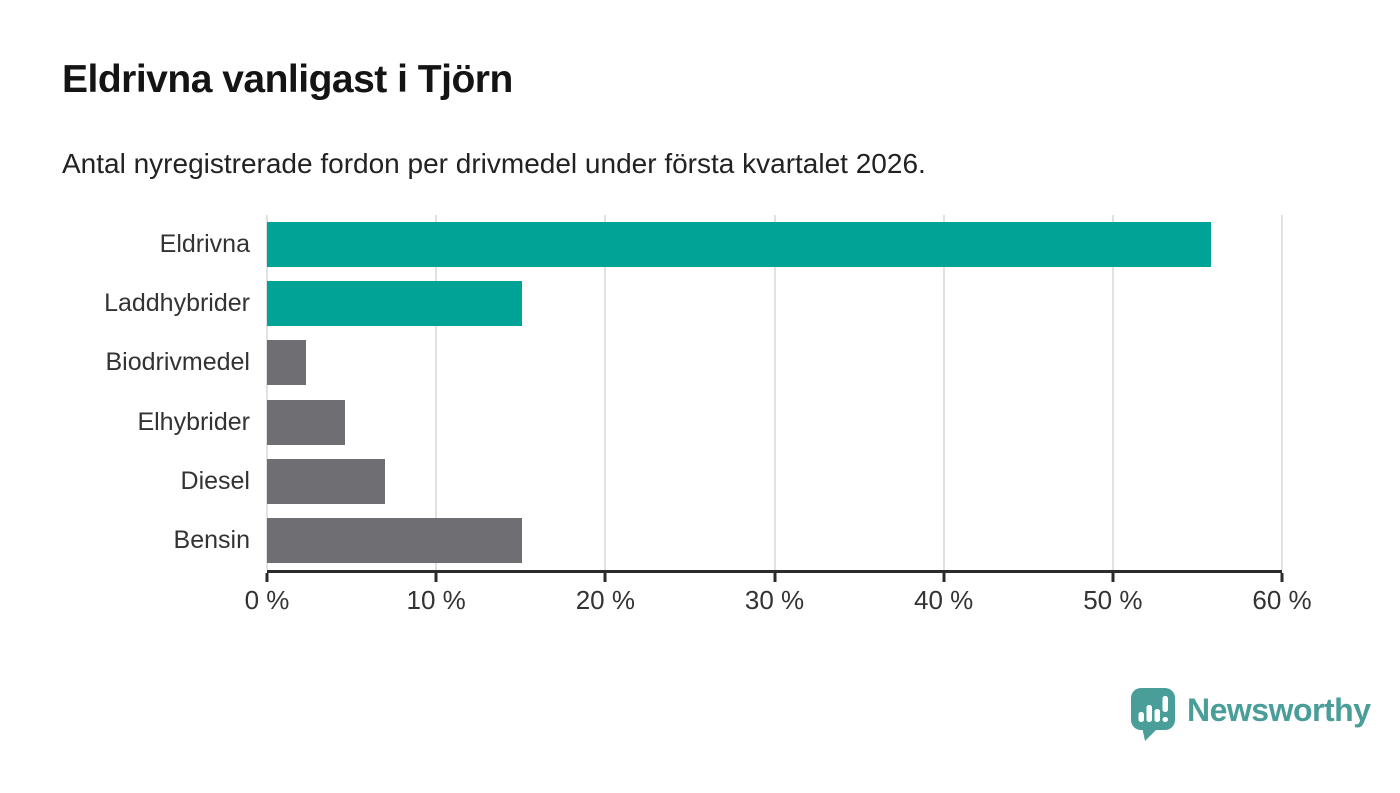  What do you see at coordinates (177, 362) in the screenshot?
I see `category-label-biodrivmedel: Biodrivmedel` at bounding box center [177, 362].